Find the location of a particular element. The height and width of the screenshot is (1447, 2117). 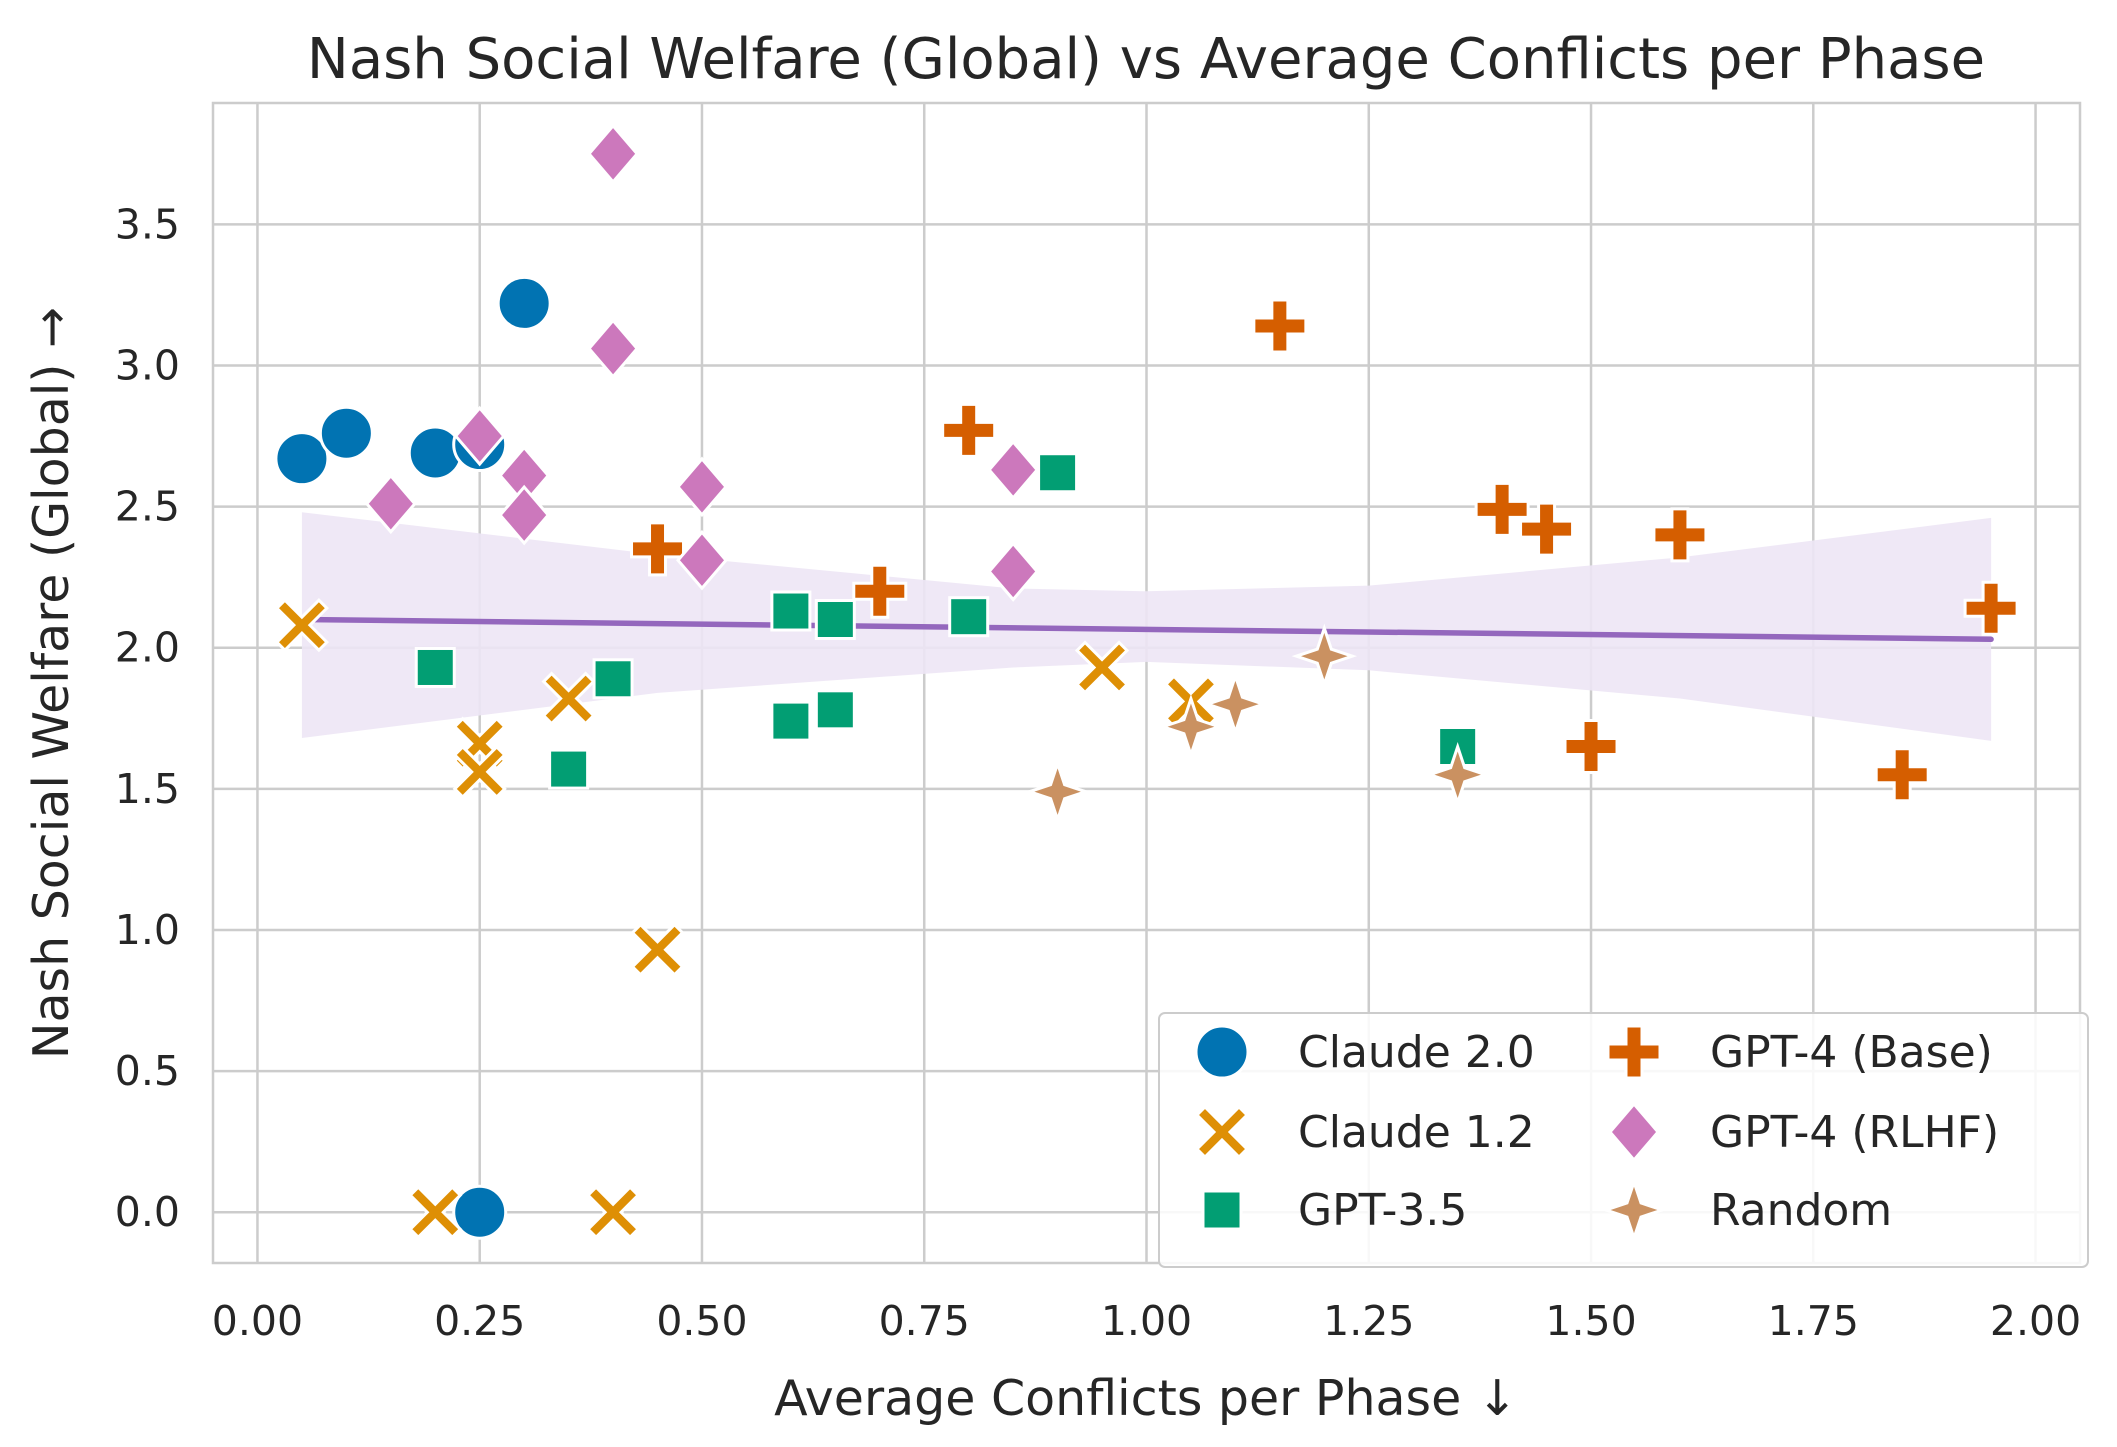

legend-marker-gpt-4-rlhf is located at coordinates (1634, 1132).